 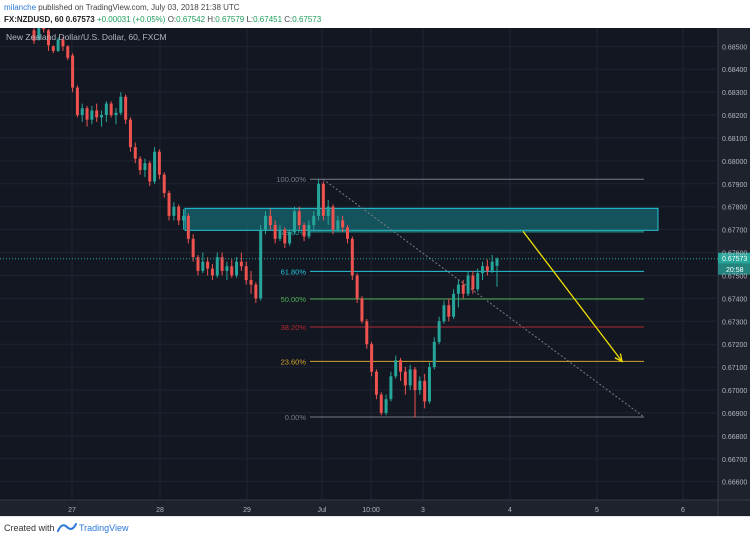 What do you see at coordinates (421, 219) in the screenshot?
I see `supply-zone-box` at bounding box center [421, 219].